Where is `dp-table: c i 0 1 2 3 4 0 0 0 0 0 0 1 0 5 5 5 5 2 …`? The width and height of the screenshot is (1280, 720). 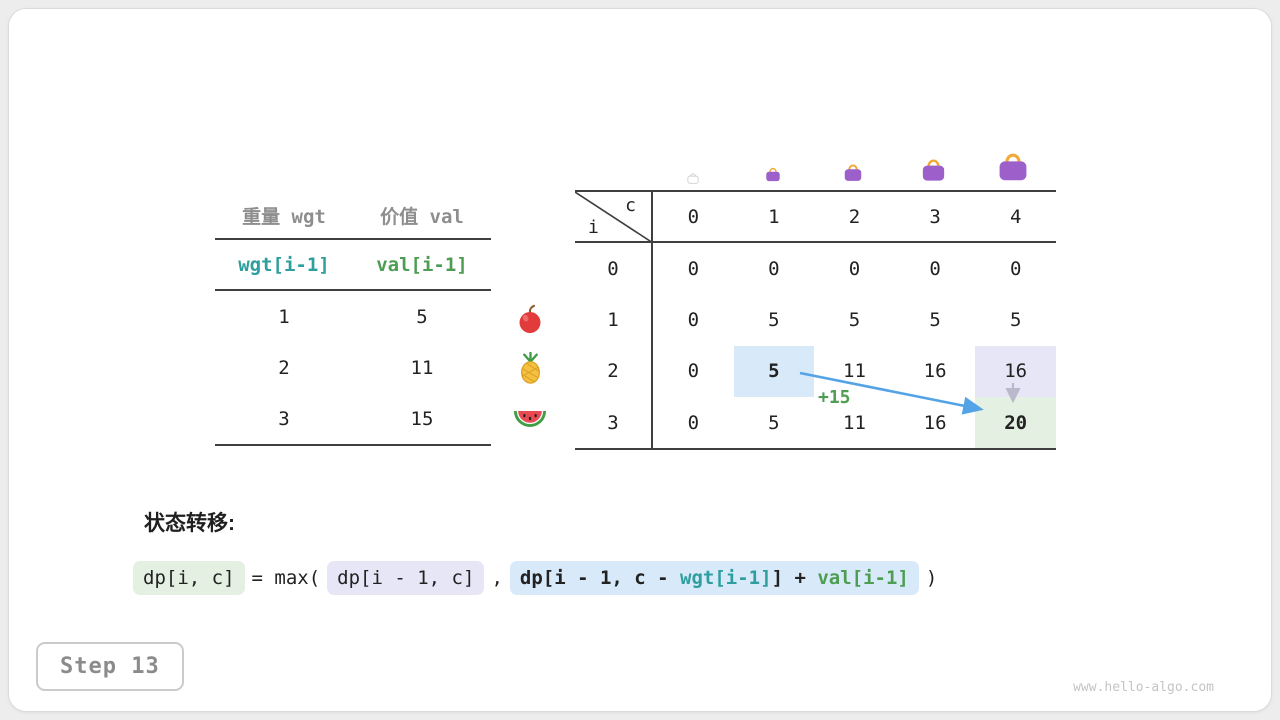 dp-table: c i 0 1 2 3 4 0 0 0 0 0 0 1 0 5 5 5 5 2 … is located at coordinates (815, 320).